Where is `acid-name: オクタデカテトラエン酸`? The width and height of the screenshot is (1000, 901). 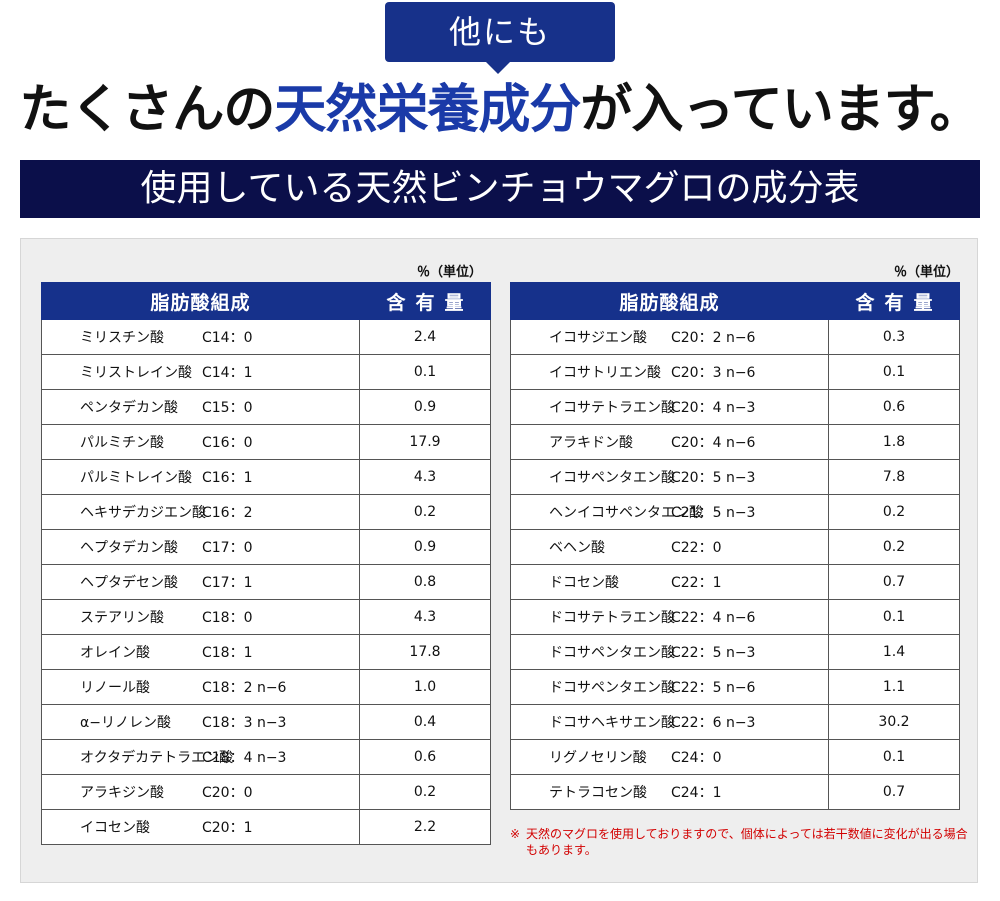
acid-name: オクタデカテトラエン酸 is located at coordinates (157, 758).